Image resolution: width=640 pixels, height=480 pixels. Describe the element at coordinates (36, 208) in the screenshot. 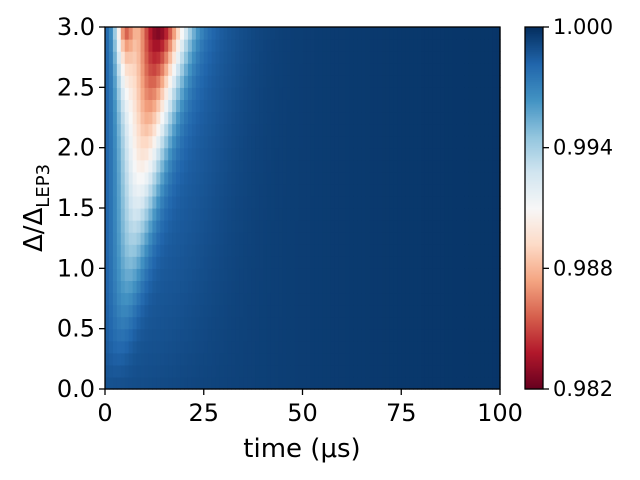

I see `y-axis-label: Δ/ΔLEP3` at that location.